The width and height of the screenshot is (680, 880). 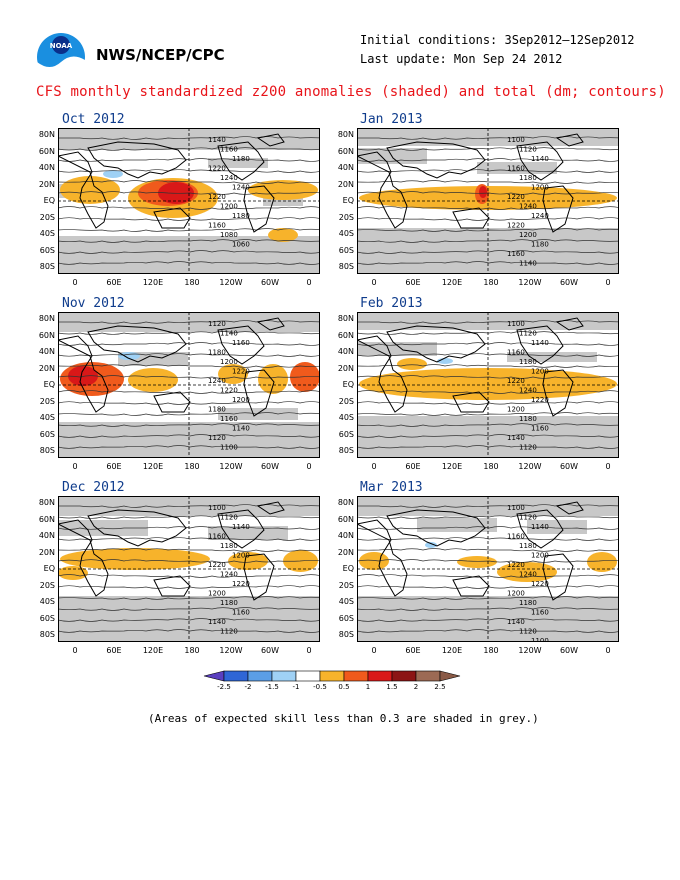 I want to click on colorbar-label: 2.5, so click(x=440, y=687).